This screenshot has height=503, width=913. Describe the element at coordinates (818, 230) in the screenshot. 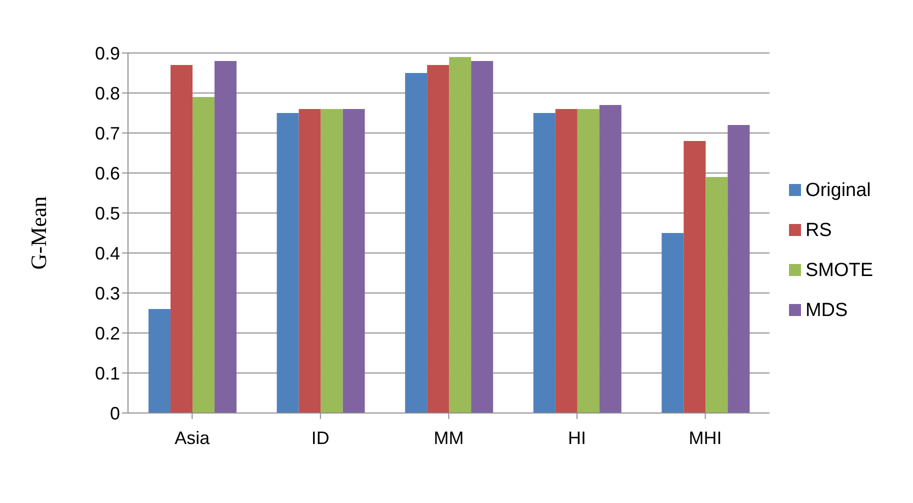

I see `legend-label: RS` at that location.